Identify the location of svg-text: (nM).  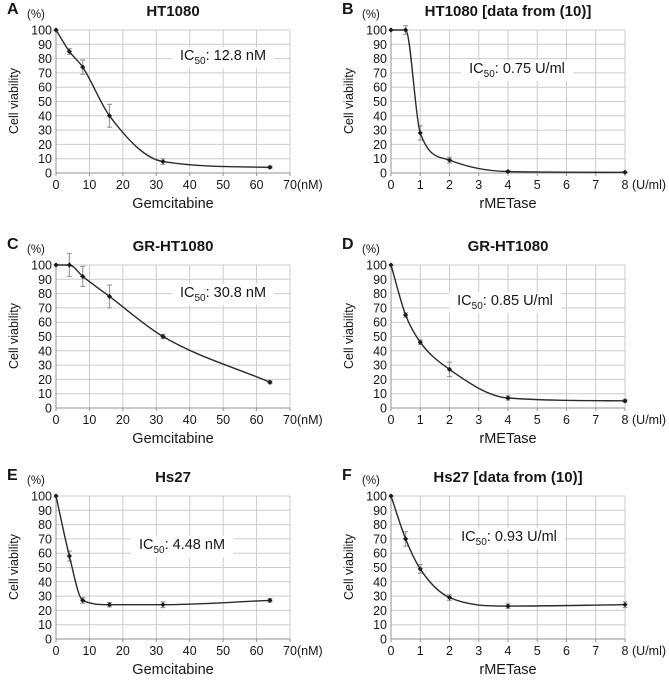
(310, 420).